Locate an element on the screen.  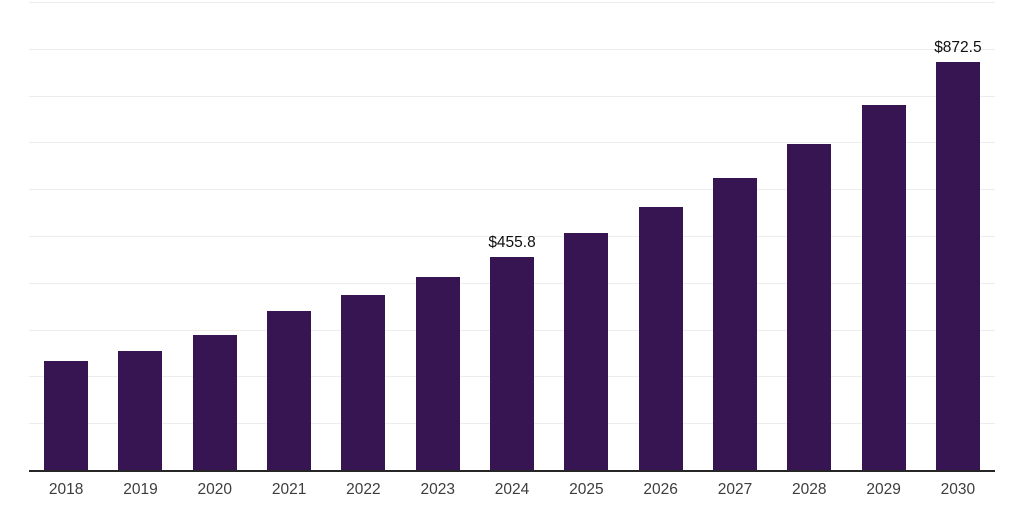
data-label-2030: $872.5 is located at coordinates (958, 48).